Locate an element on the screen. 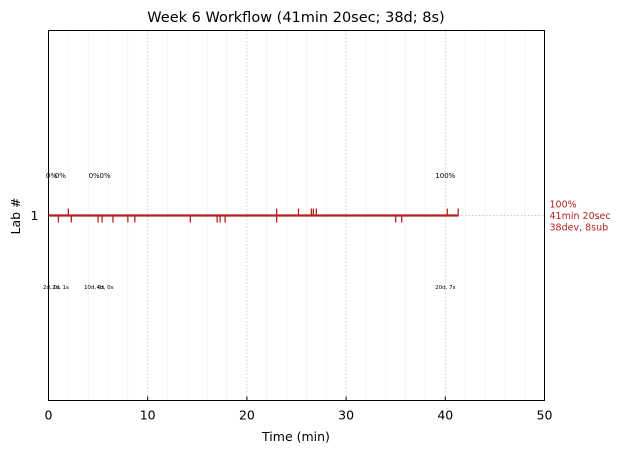  duration-annotation: 2d, 1s is located at coordinates (60, 288).